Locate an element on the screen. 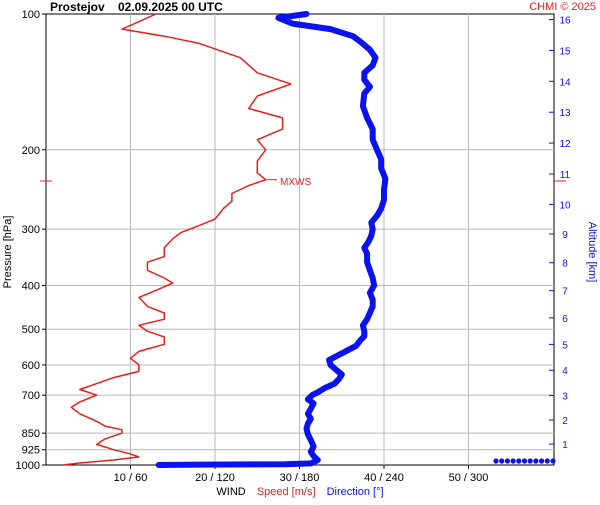  altitude-tick-label: 4 is located at coordinates (565, 371).